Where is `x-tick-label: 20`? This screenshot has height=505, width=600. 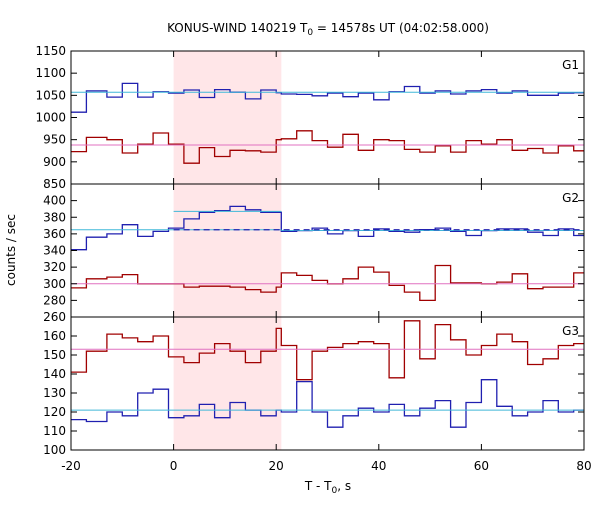
x-tick-label: 20 is located at coordinates (276, 466).